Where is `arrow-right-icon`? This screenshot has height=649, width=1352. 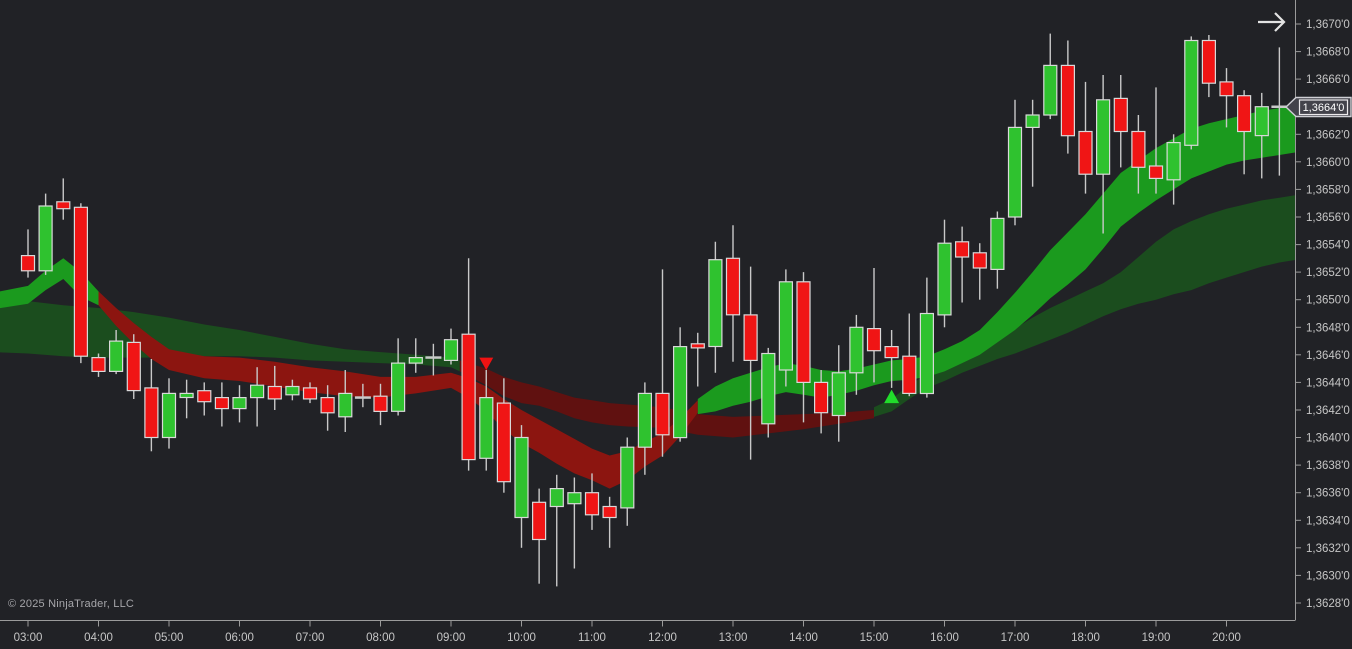 arrow-right-icon is located at coordinates (1272, 22).